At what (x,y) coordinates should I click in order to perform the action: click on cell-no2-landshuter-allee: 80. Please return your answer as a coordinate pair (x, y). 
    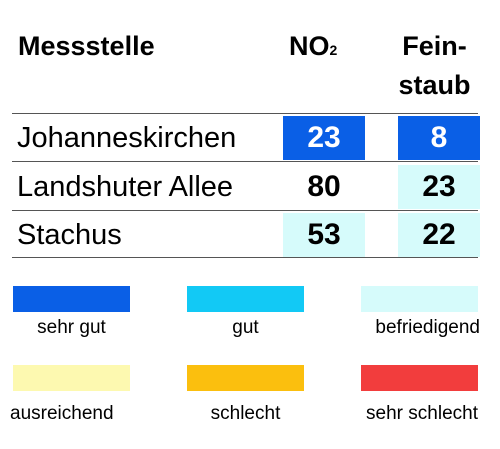
    Looking at the image, I should click on (324, 187).